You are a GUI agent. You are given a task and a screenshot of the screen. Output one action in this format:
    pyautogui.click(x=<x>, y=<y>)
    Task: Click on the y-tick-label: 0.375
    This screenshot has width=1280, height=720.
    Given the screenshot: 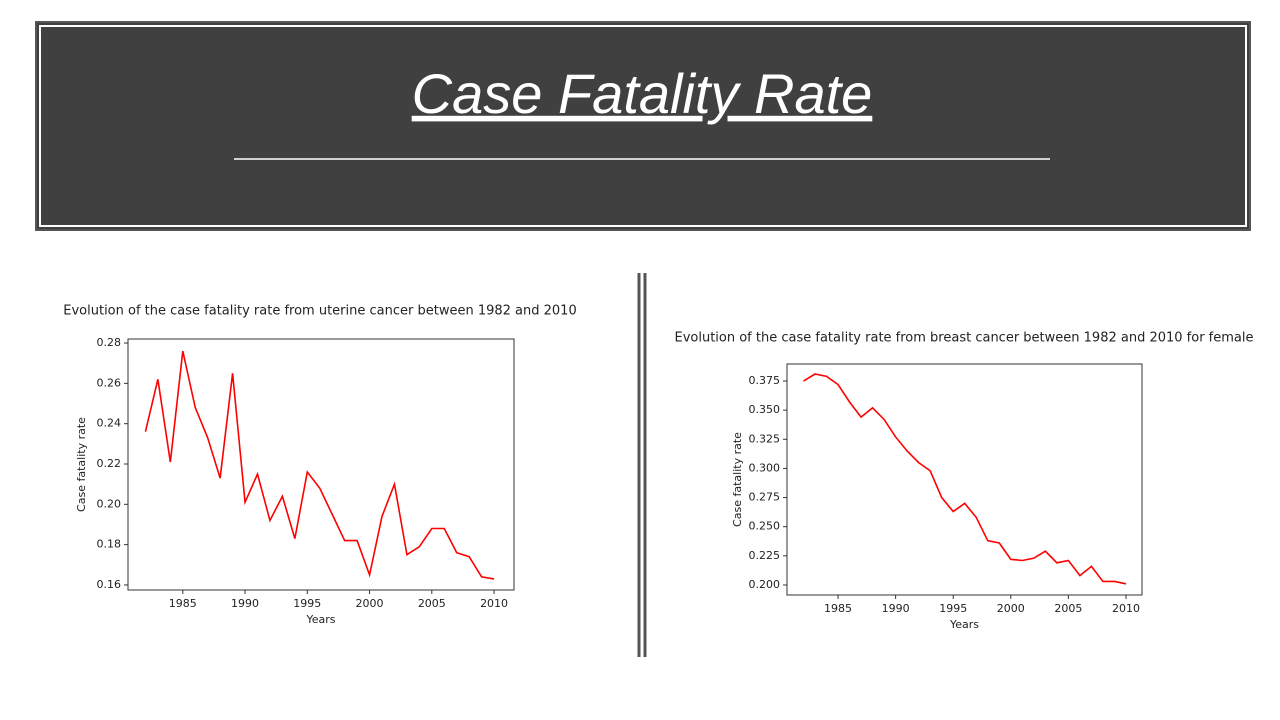 What is the action you would take?
    pyautogui.click(x=765, y=380)
    